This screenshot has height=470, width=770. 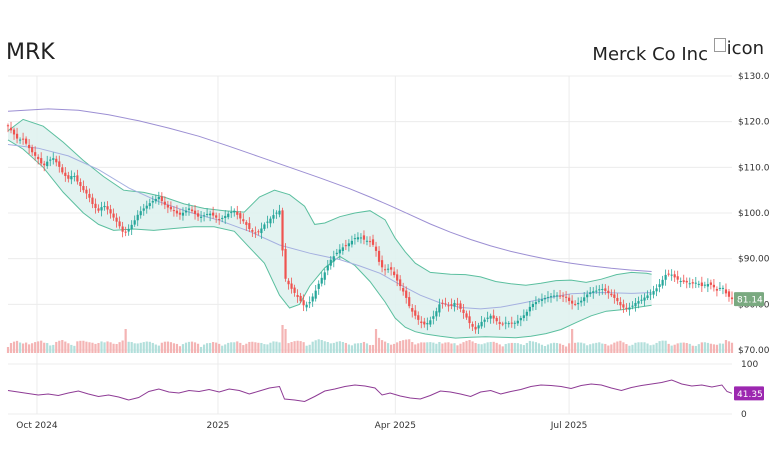 What do you see at coordinates (749, 390) in the screenshot?
I see `indicator-axis: 100 0` at bounding box center [749, 390].